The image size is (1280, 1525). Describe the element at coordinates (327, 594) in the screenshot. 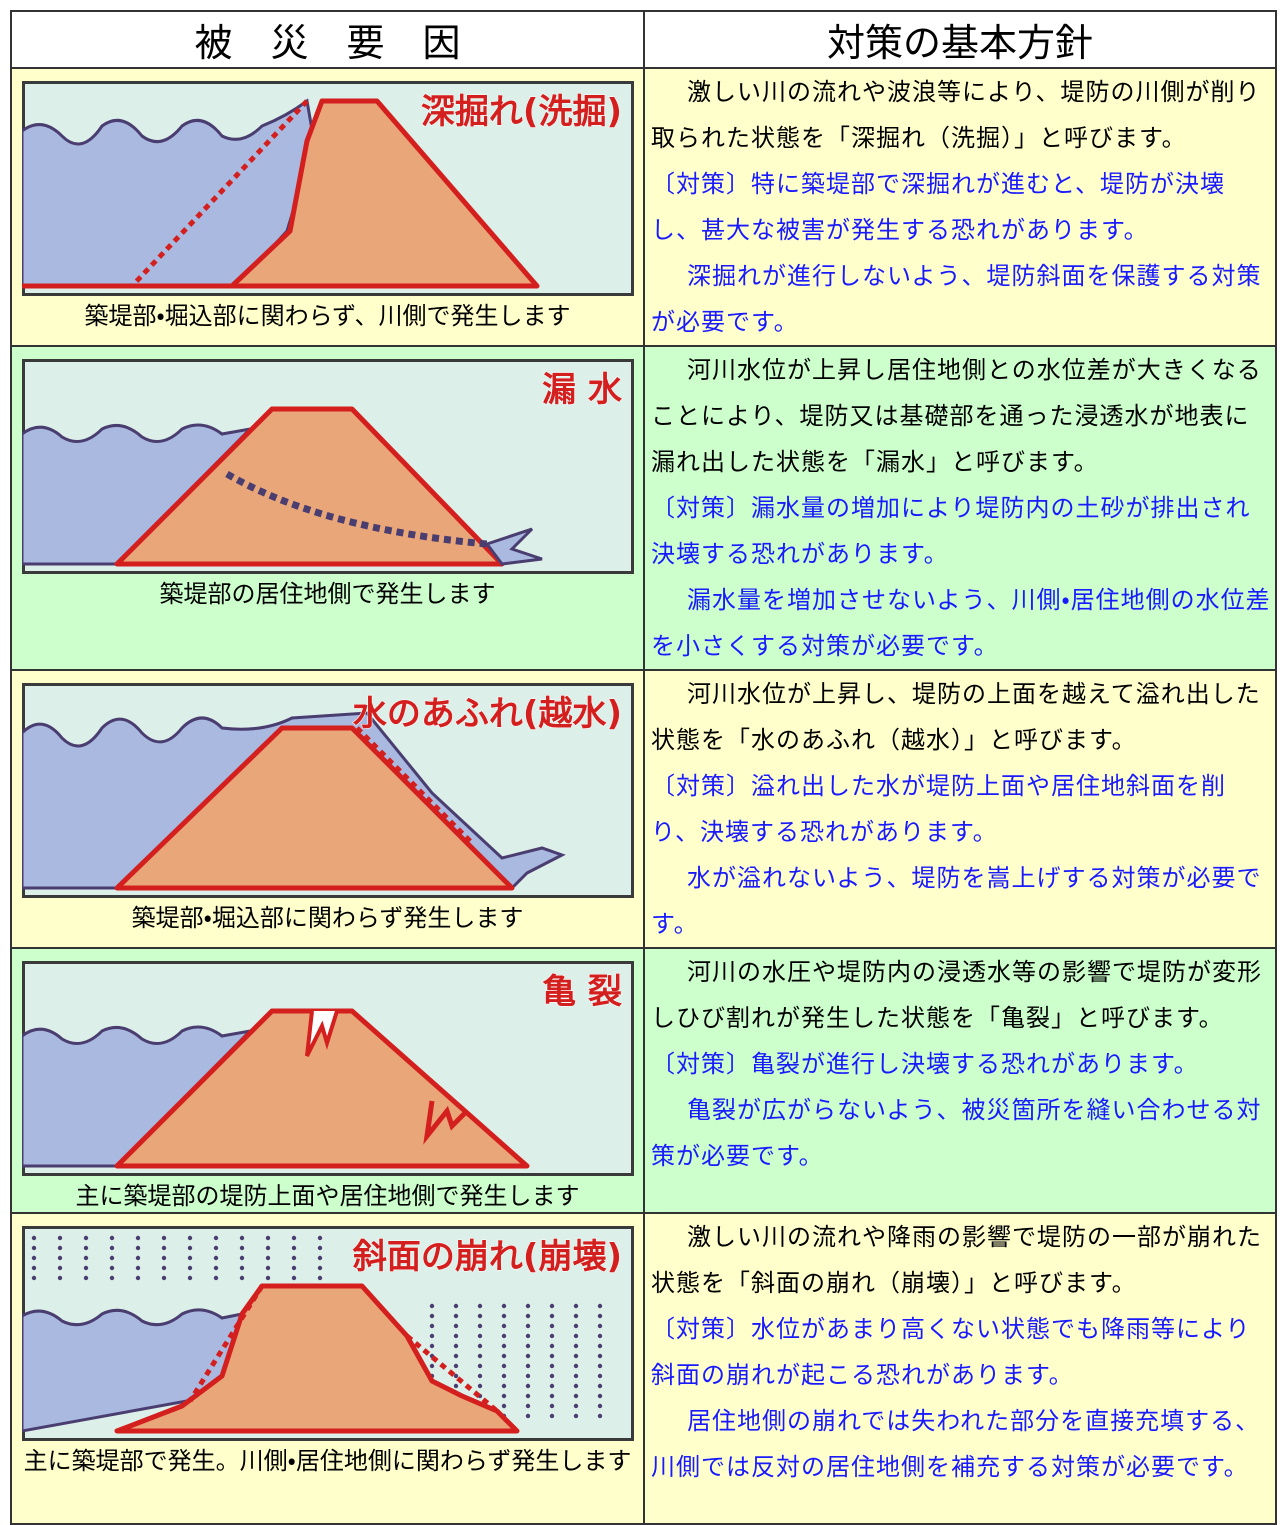

I see `caption: 築堤部の居住地側で発生します` at that location.